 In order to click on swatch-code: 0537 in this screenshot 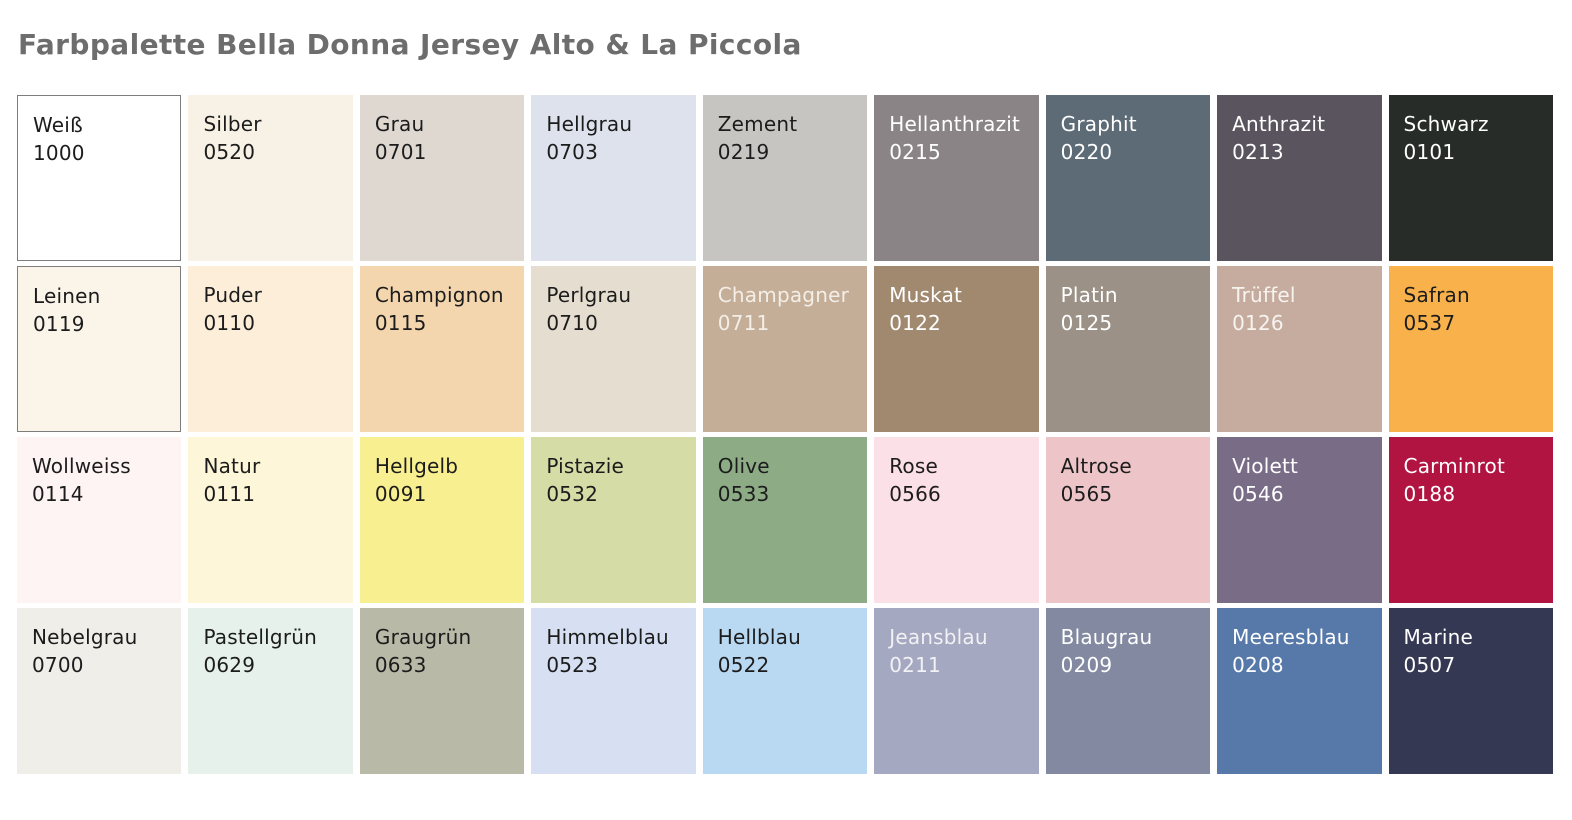, I will do `click(1429, 322)`.